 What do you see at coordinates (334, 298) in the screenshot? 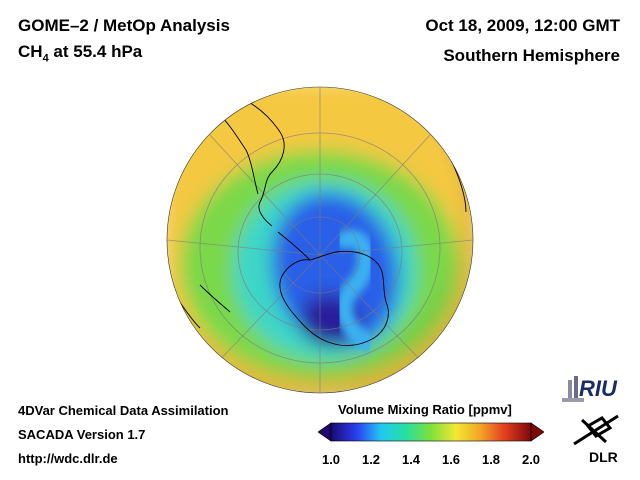
I see `antarctica-coast` at bounding box center [334, 298].